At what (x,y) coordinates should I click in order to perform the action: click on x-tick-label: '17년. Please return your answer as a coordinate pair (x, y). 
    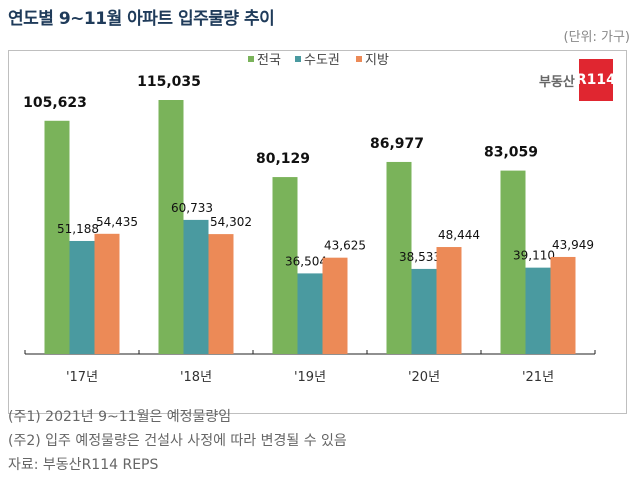
    Looking at the image, I should click on (82, 377).